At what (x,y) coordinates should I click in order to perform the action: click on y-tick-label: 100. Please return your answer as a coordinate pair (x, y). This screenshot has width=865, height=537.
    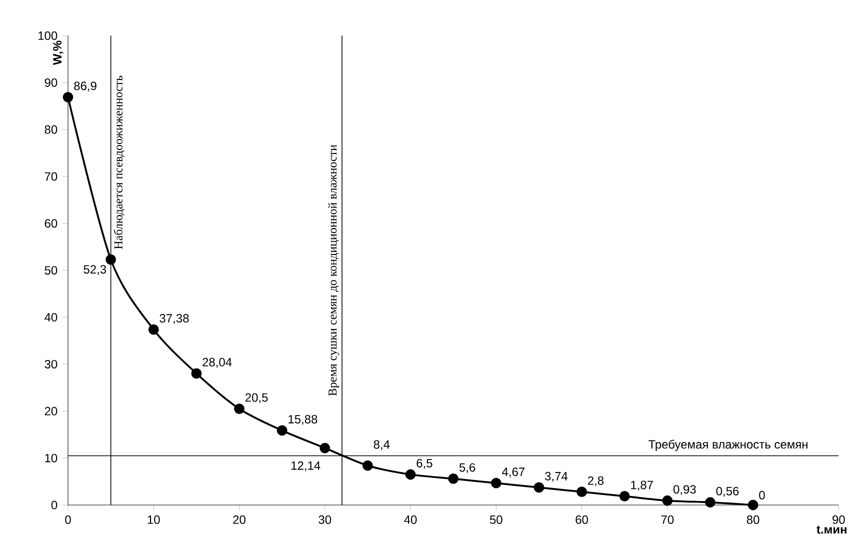
    Looking at the image, I should click on (48, 35).